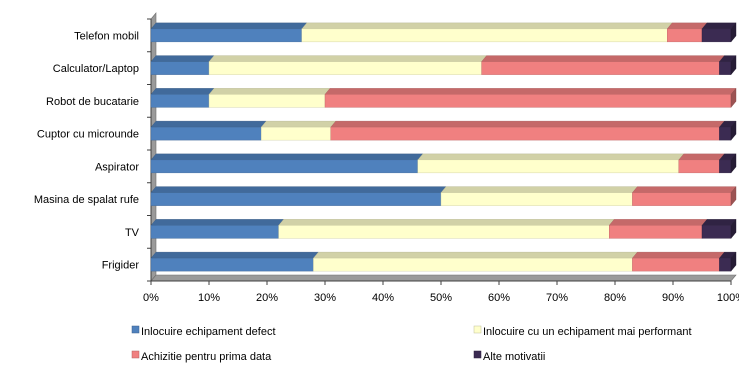 The height and width of the screenshot is (373, 739). What do you see at coordinates (441, 298) in the screenshot?
I see `x-tick-label: 50%` at bounding box center [441, 298].